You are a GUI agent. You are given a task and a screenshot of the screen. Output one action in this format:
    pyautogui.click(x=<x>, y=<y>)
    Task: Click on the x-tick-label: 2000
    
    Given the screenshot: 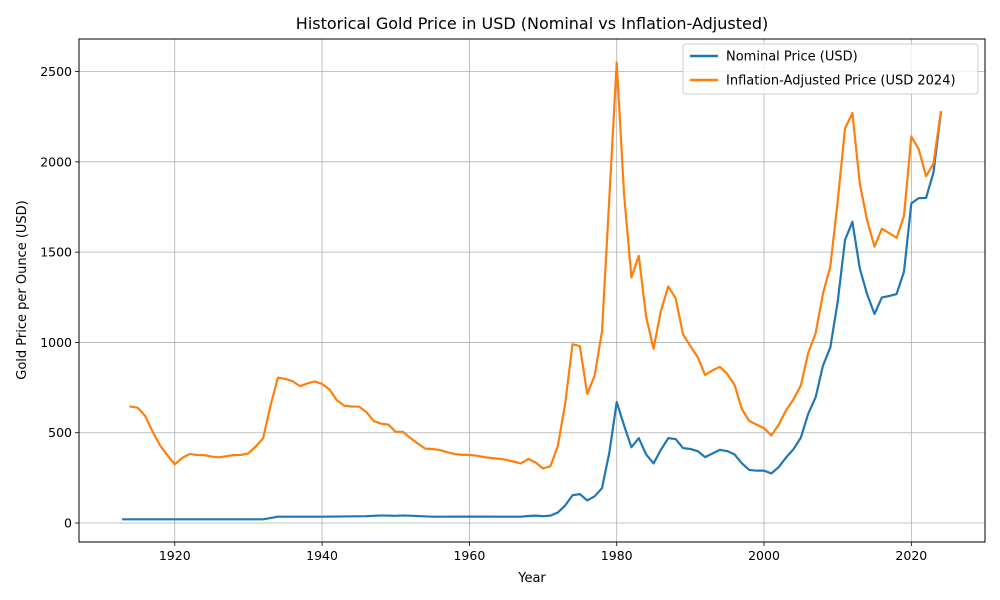 What is the action you would take?
    pyautogui.click(x=764, y=555)
    